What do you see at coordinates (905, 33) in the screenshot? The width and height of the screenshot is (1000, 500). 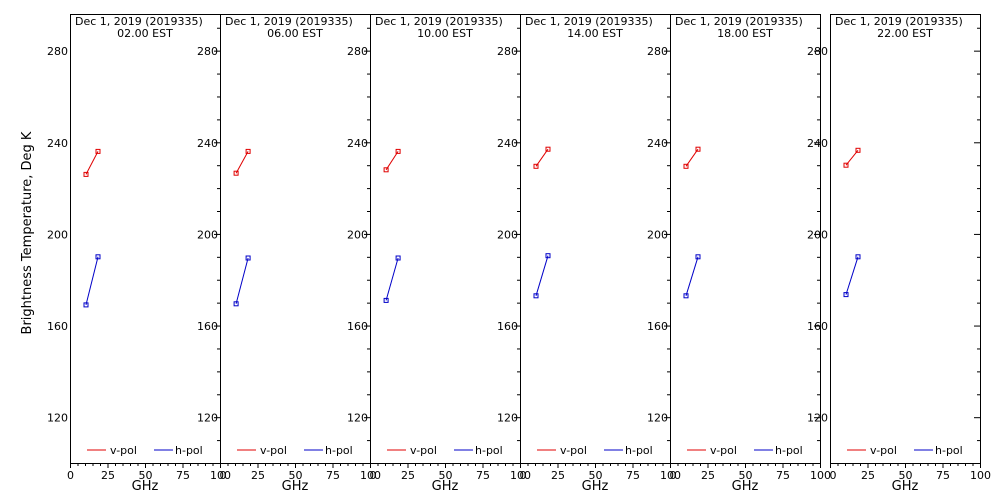 I see `panel-title-time: 22.00 EST` at bounding box center [905, 33].